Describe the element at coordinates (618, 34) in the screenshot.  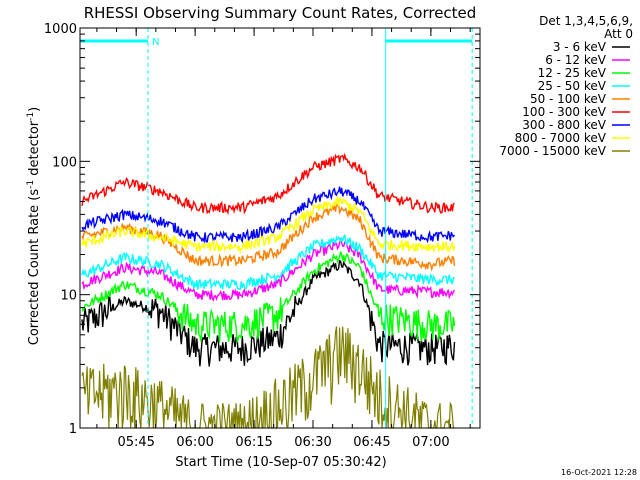
I see `legend-header-attenuator: Att 0` at that location.